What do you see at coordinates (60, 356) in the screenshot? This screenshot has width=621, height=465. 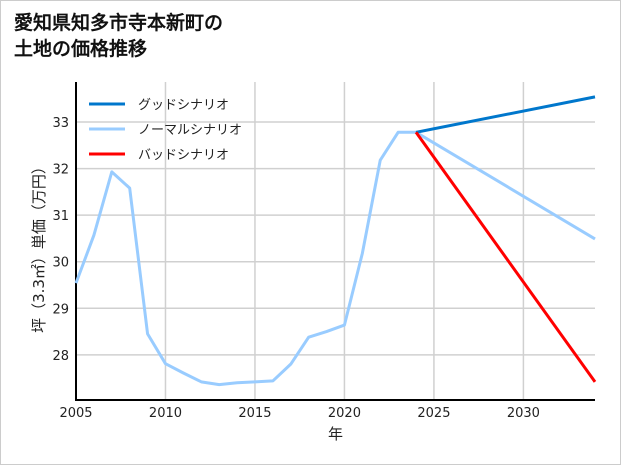 I see `y-tick-label: 28` at bounding box center [60, 356].